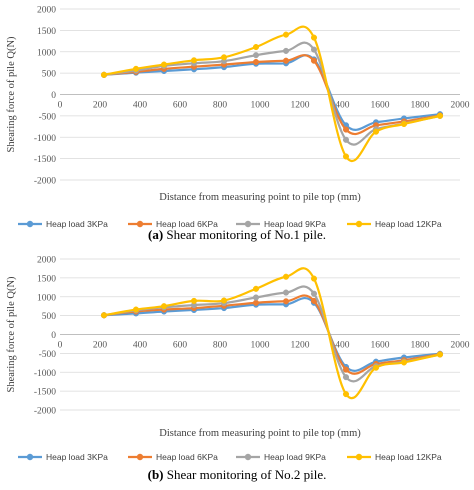  I want to click on x-tick-label: 1800, so click(420, 346).